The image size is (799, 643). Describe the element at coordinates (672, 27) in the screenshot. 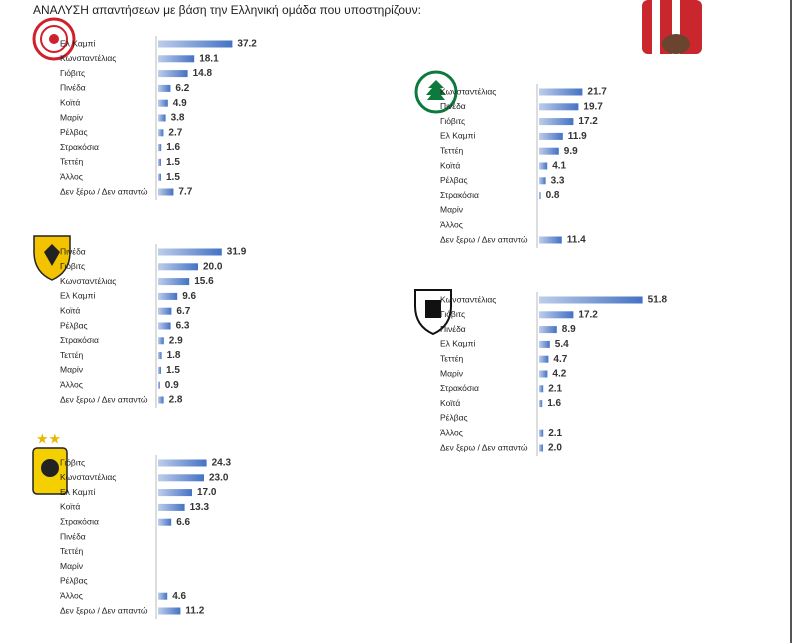

I see `photo` at that location.